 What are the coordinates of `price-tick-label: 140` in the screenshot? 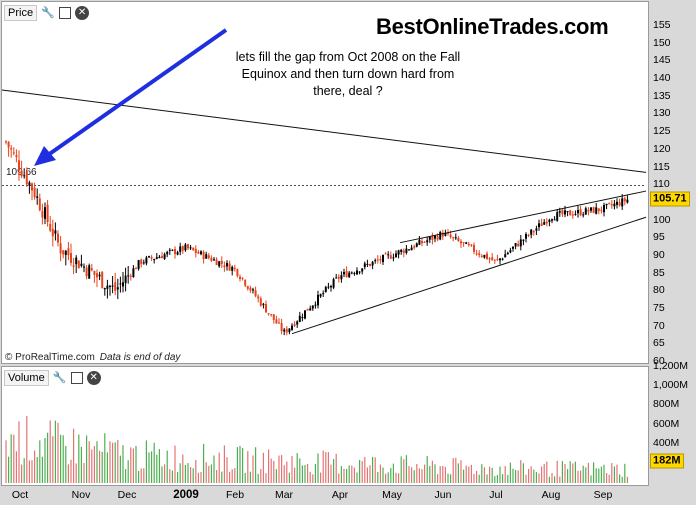 It's located at (662, 78).